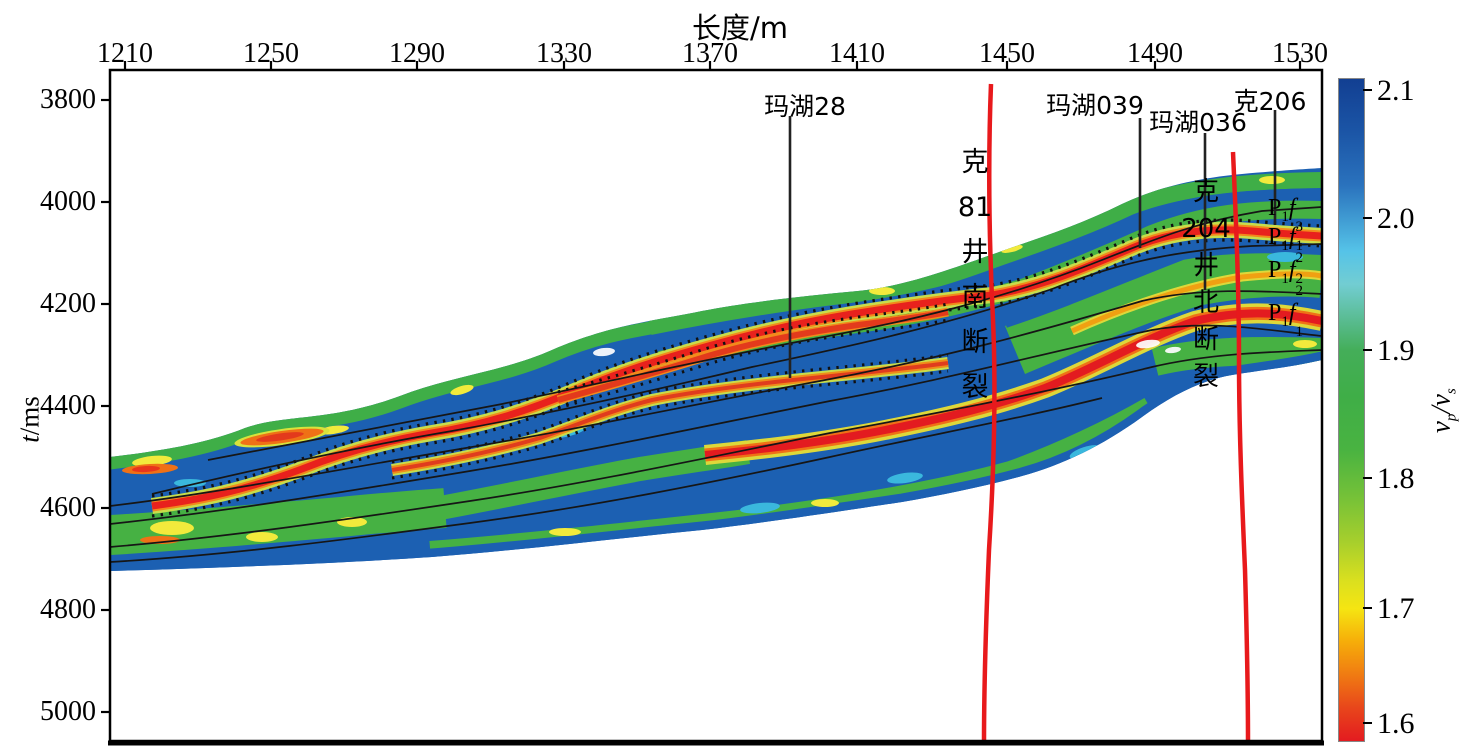 The height and width of the screenshot is (755, 1476). What do you see at coordinates (68, 405) in the screenshot?
I see `y-tick-label: 4400` at bounding box center [68, 405].